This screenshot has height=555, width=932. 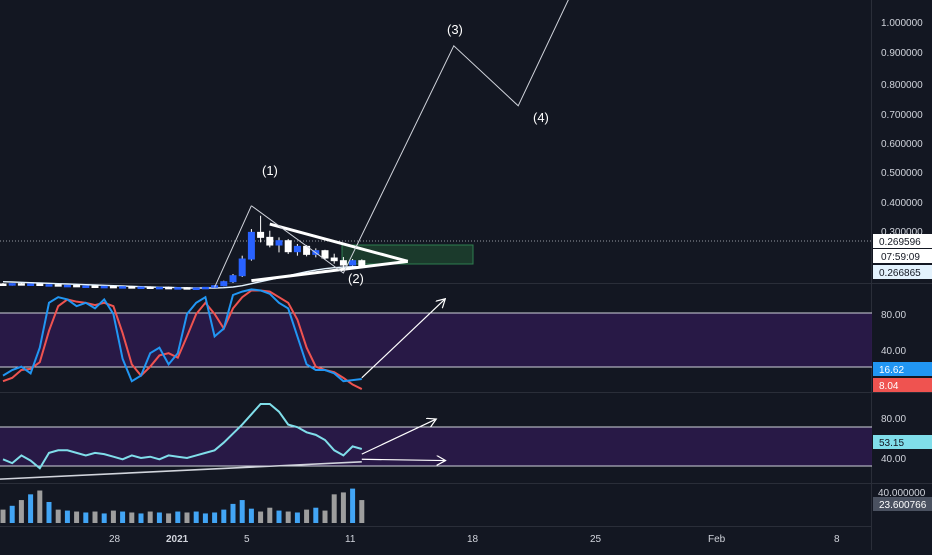 I want to click on stoch-band, so click(x=436, y=340).